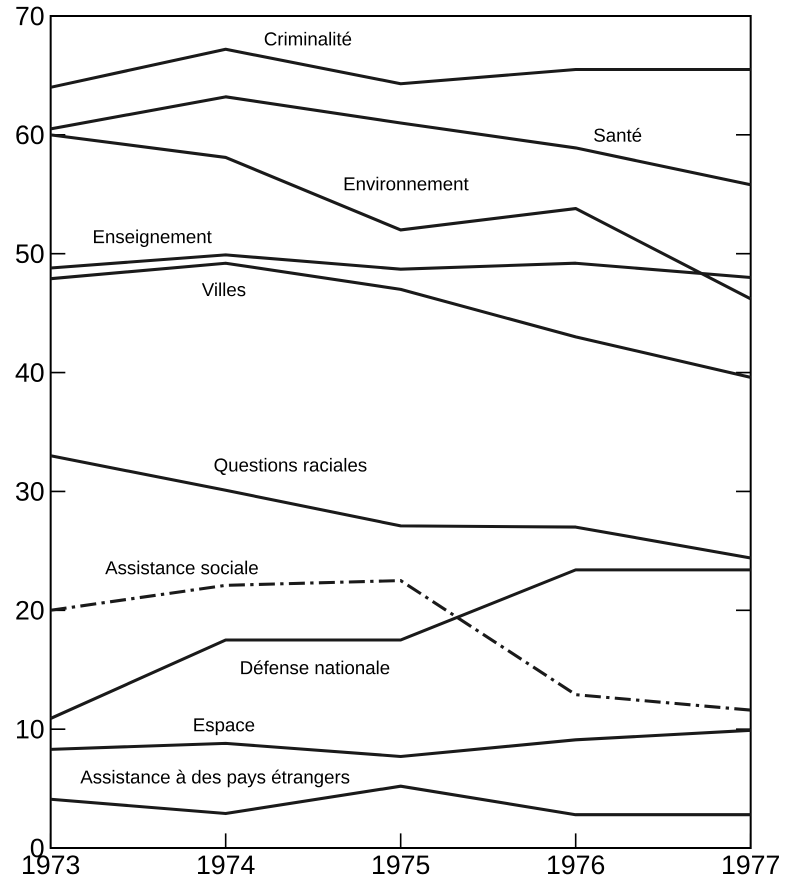 The width and height of the screenshot is (785, 888). I want to click on series-label: Assistance sociale, so click(181, 567).